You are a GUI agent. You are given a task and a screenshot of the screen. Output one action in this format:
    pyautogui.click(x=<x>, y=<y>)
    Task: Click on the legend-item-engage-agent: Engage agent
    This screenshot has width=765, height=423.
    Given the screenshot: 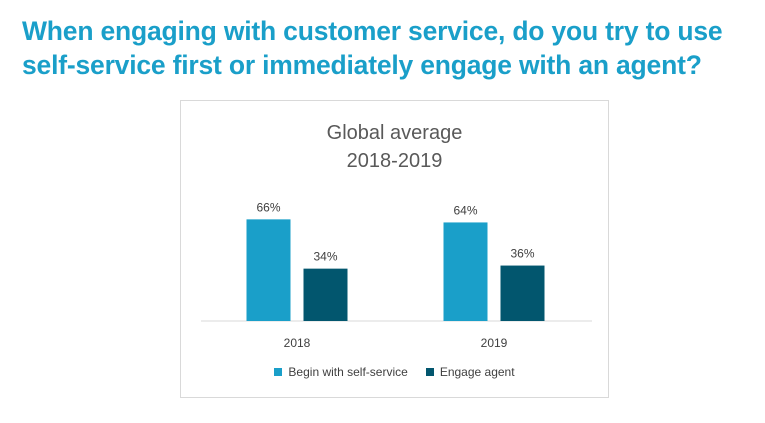 What is the action you would take?
    pyautogui.click(x=470, y=372)
    